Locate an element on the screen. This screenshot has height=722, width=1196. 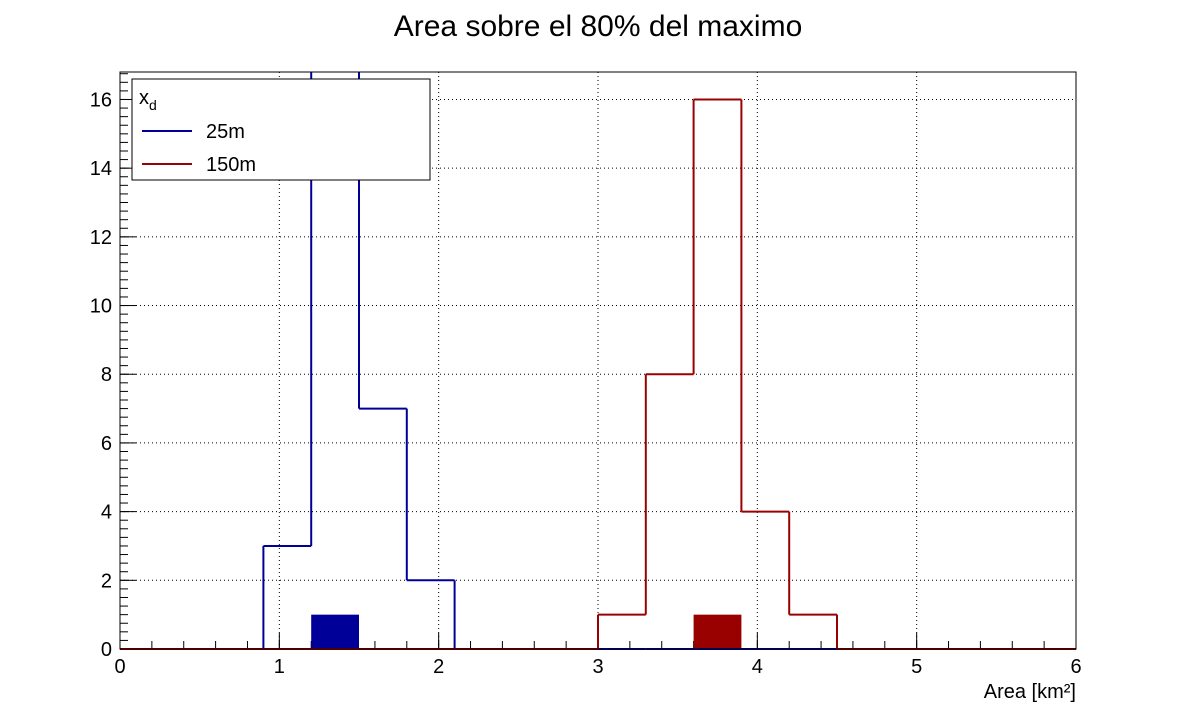
x-tick-label: 2 is located at coordinates (438, 667).